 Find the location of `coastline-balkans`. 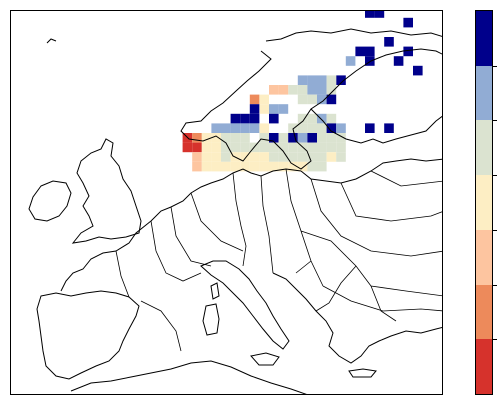

coastline-balkans is located at coordinates (357, 318).